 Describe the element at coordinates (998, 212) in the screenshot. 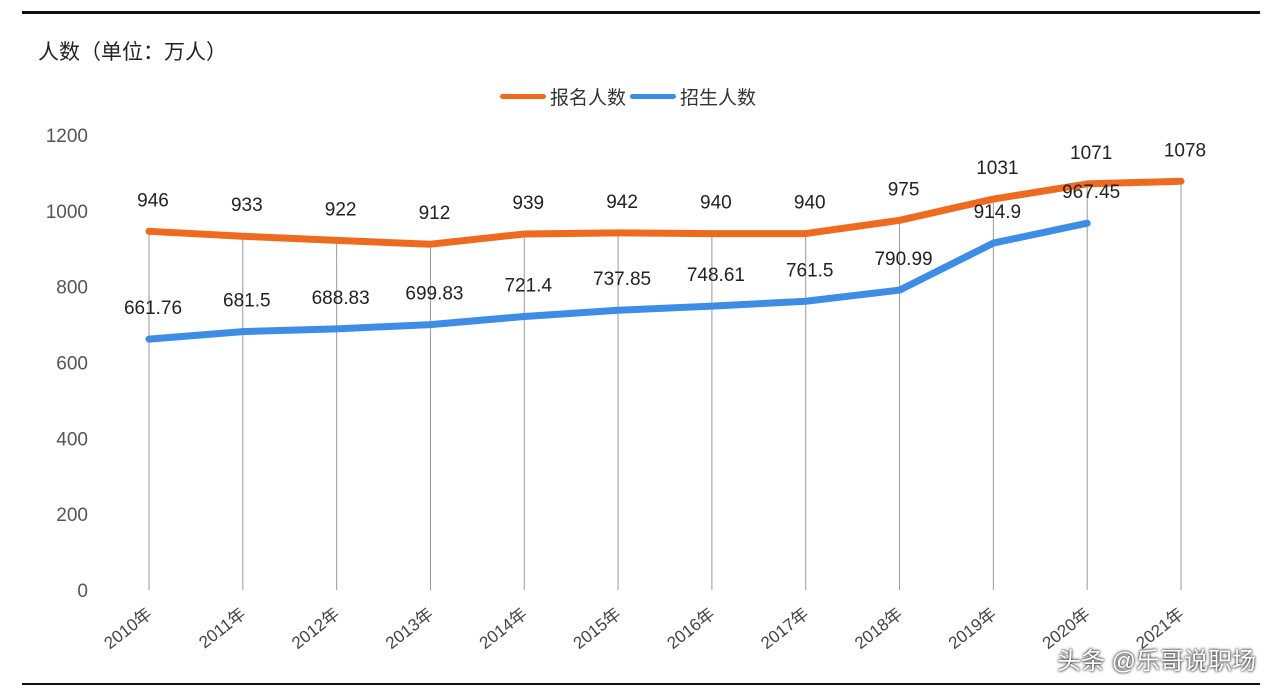

I see `data-label: 914.9` at that location.